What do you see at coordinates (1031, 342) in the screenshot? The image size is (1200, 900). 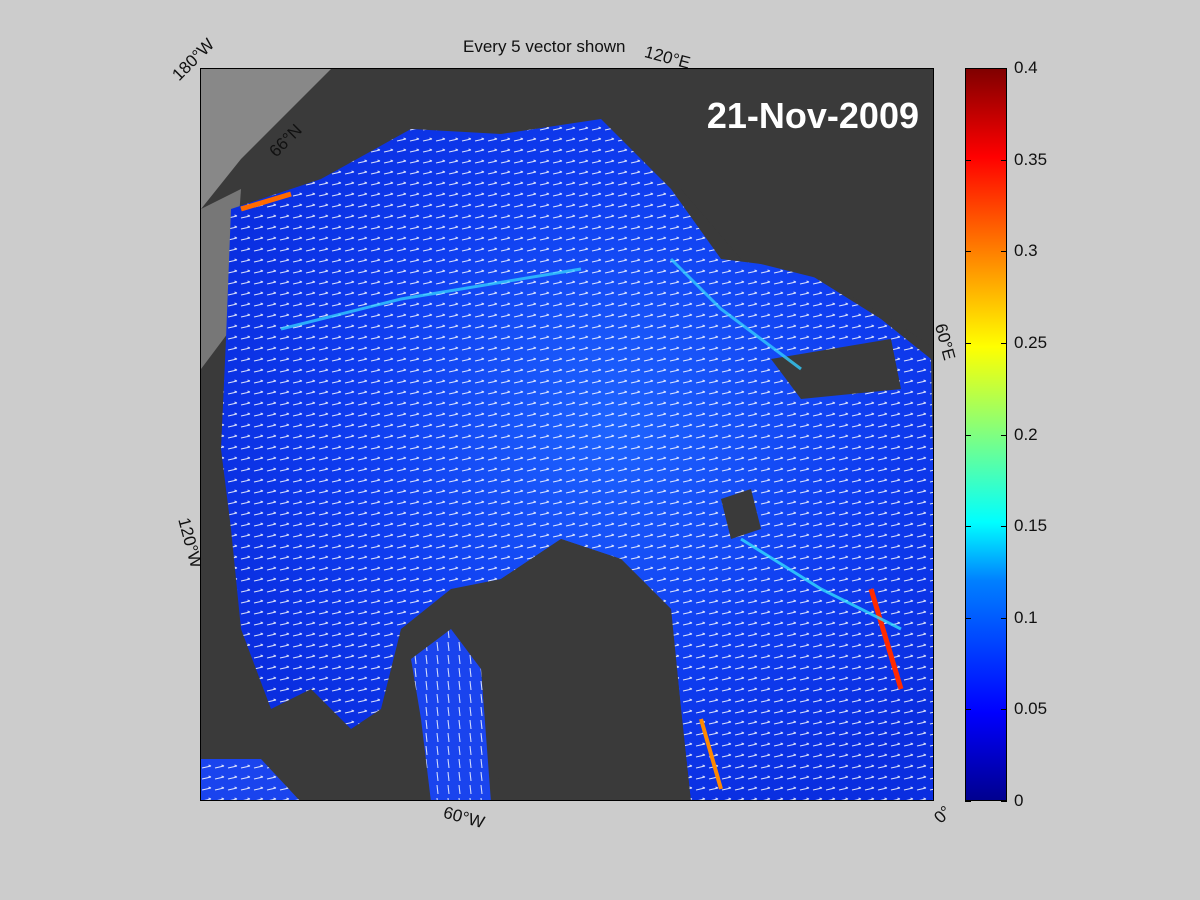 I see `colorbar-tick-label: 0.25` at bounding box center [1031, 342].